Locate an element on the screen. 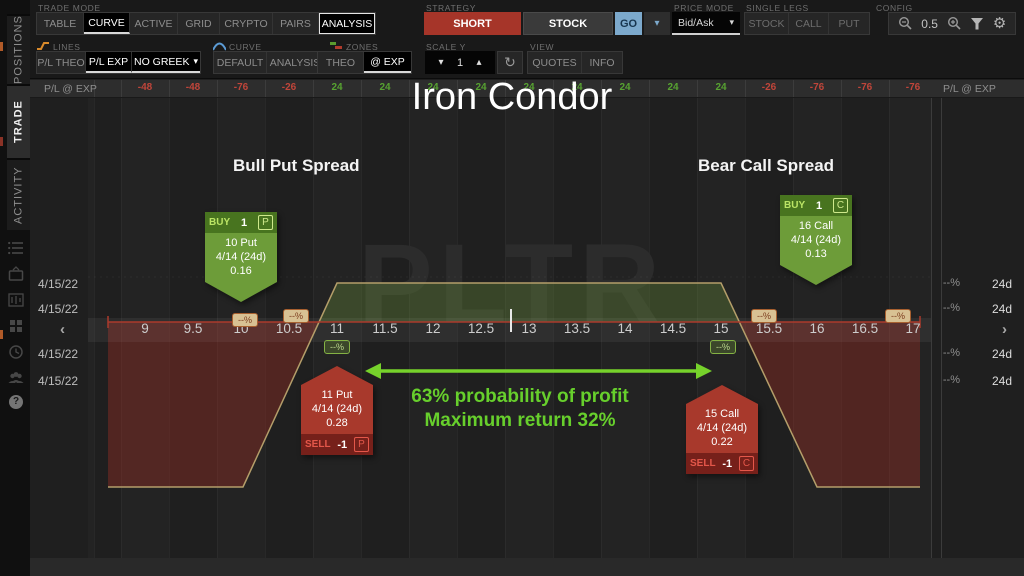 This screenshot has height=576, width=1024. tab-grid: GRID is located at coordinates (199, 23).